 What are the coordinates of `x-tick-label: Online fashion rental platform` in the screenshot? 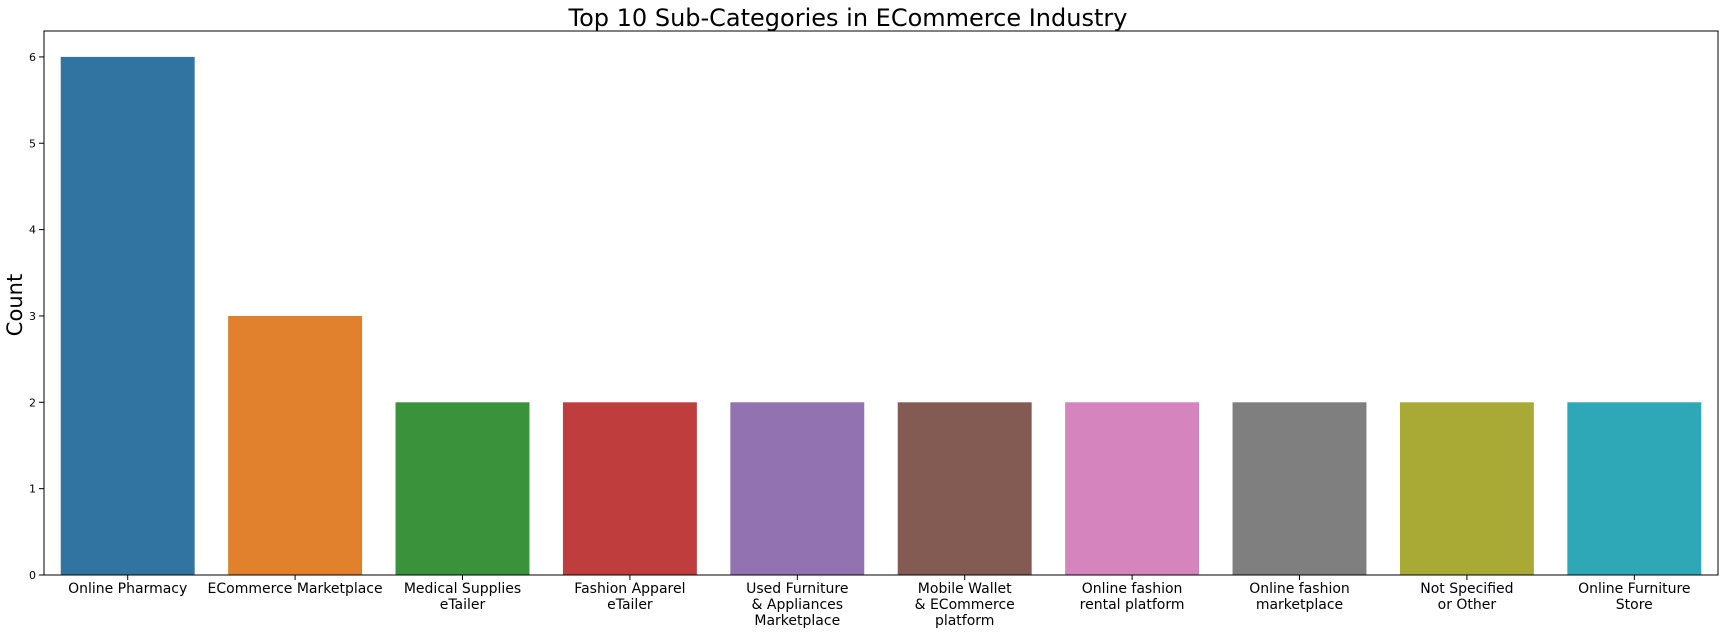 It's located at (1132, 597).